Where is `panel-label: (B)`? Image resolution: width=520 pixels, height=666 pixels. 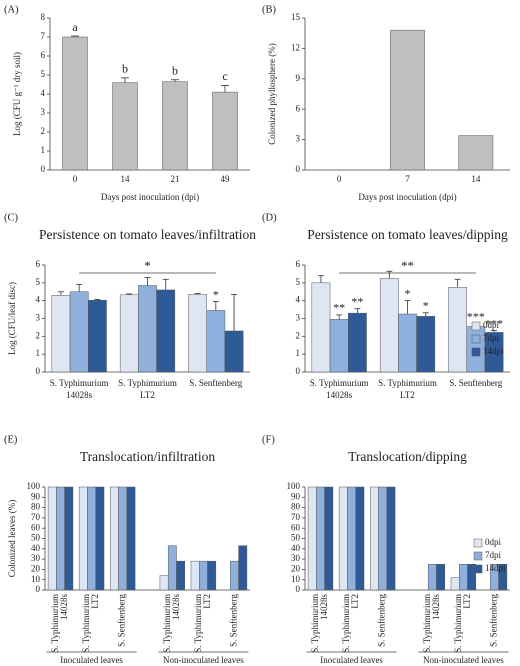
panel-label: (B) is located at coordinates (269, 9).